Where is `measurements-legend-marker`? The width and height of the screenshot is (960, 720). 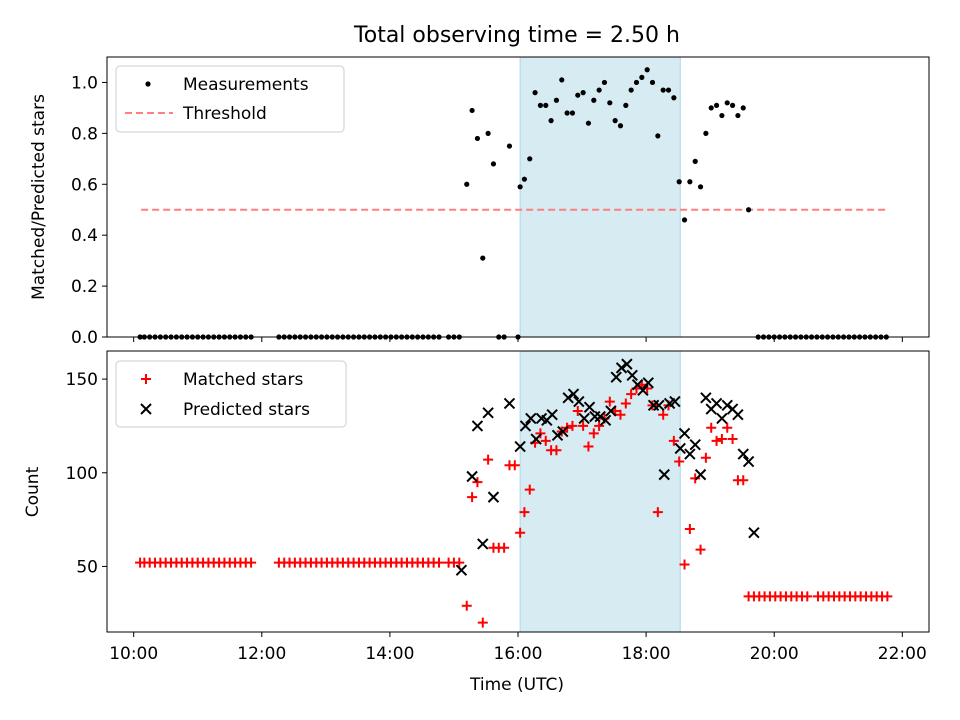
measurements-legend-marker is located at coordinates (148, 84).